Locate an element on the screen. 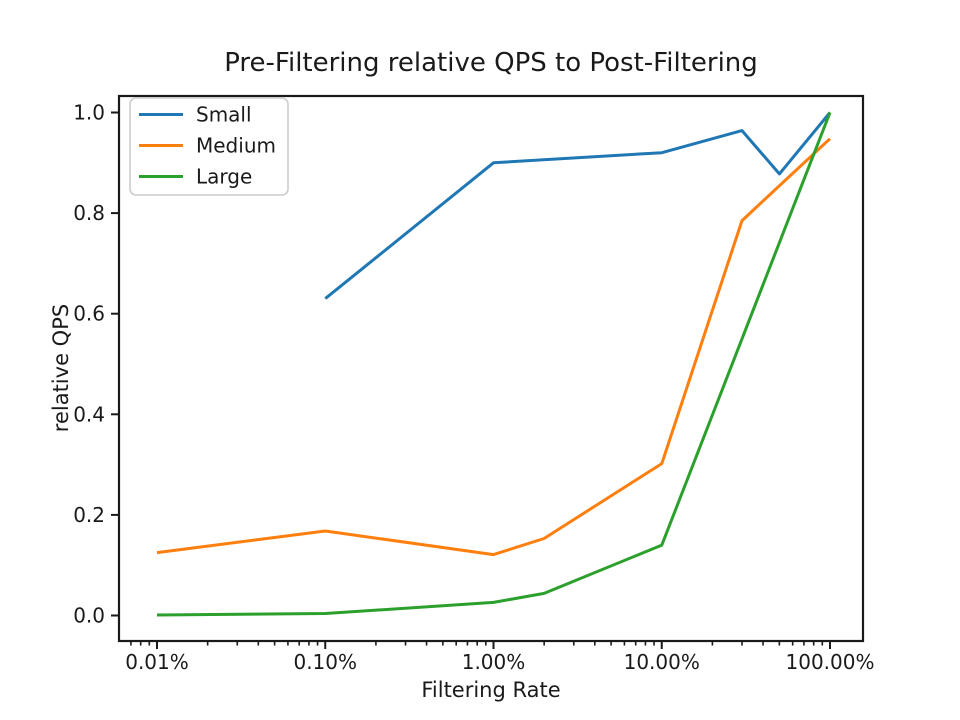 The width and height of the screenshot is (960, 720). y-tick-label: 0.8 is located at coordinates (89, 213).